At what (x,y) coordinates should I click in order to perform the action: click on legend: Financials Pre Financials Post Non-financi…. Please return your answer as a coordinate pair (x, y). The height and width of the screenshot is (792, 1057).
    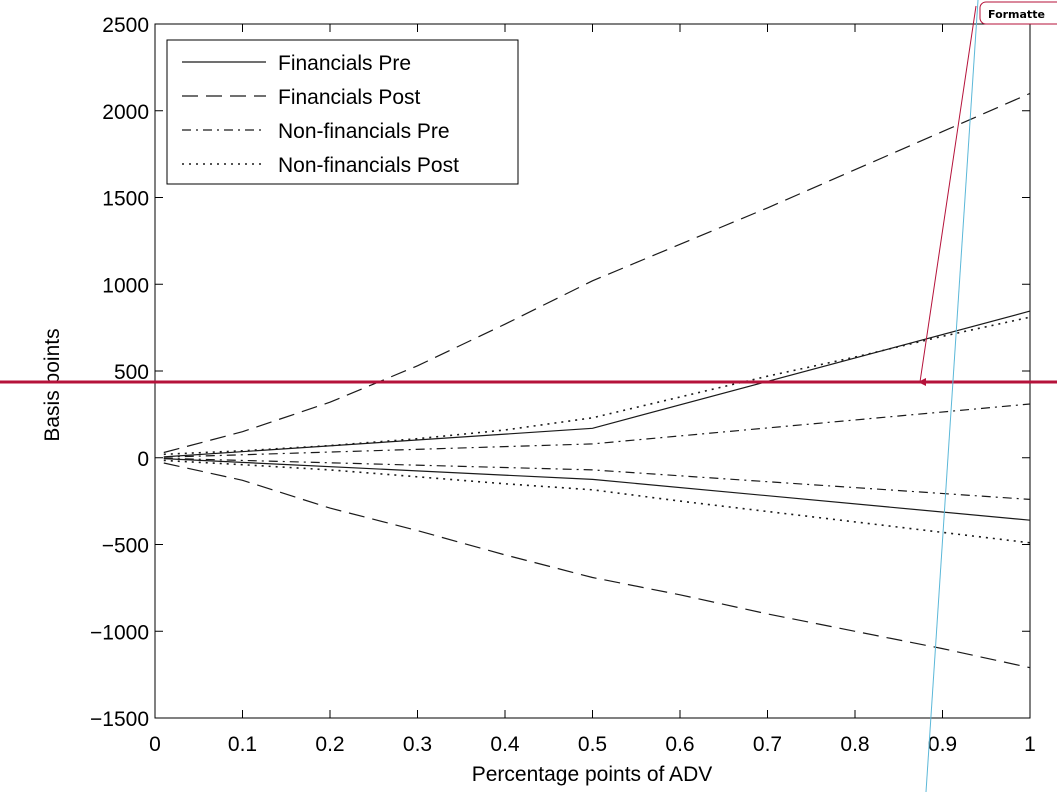
    Looking at the image, I should click on (342, 112).